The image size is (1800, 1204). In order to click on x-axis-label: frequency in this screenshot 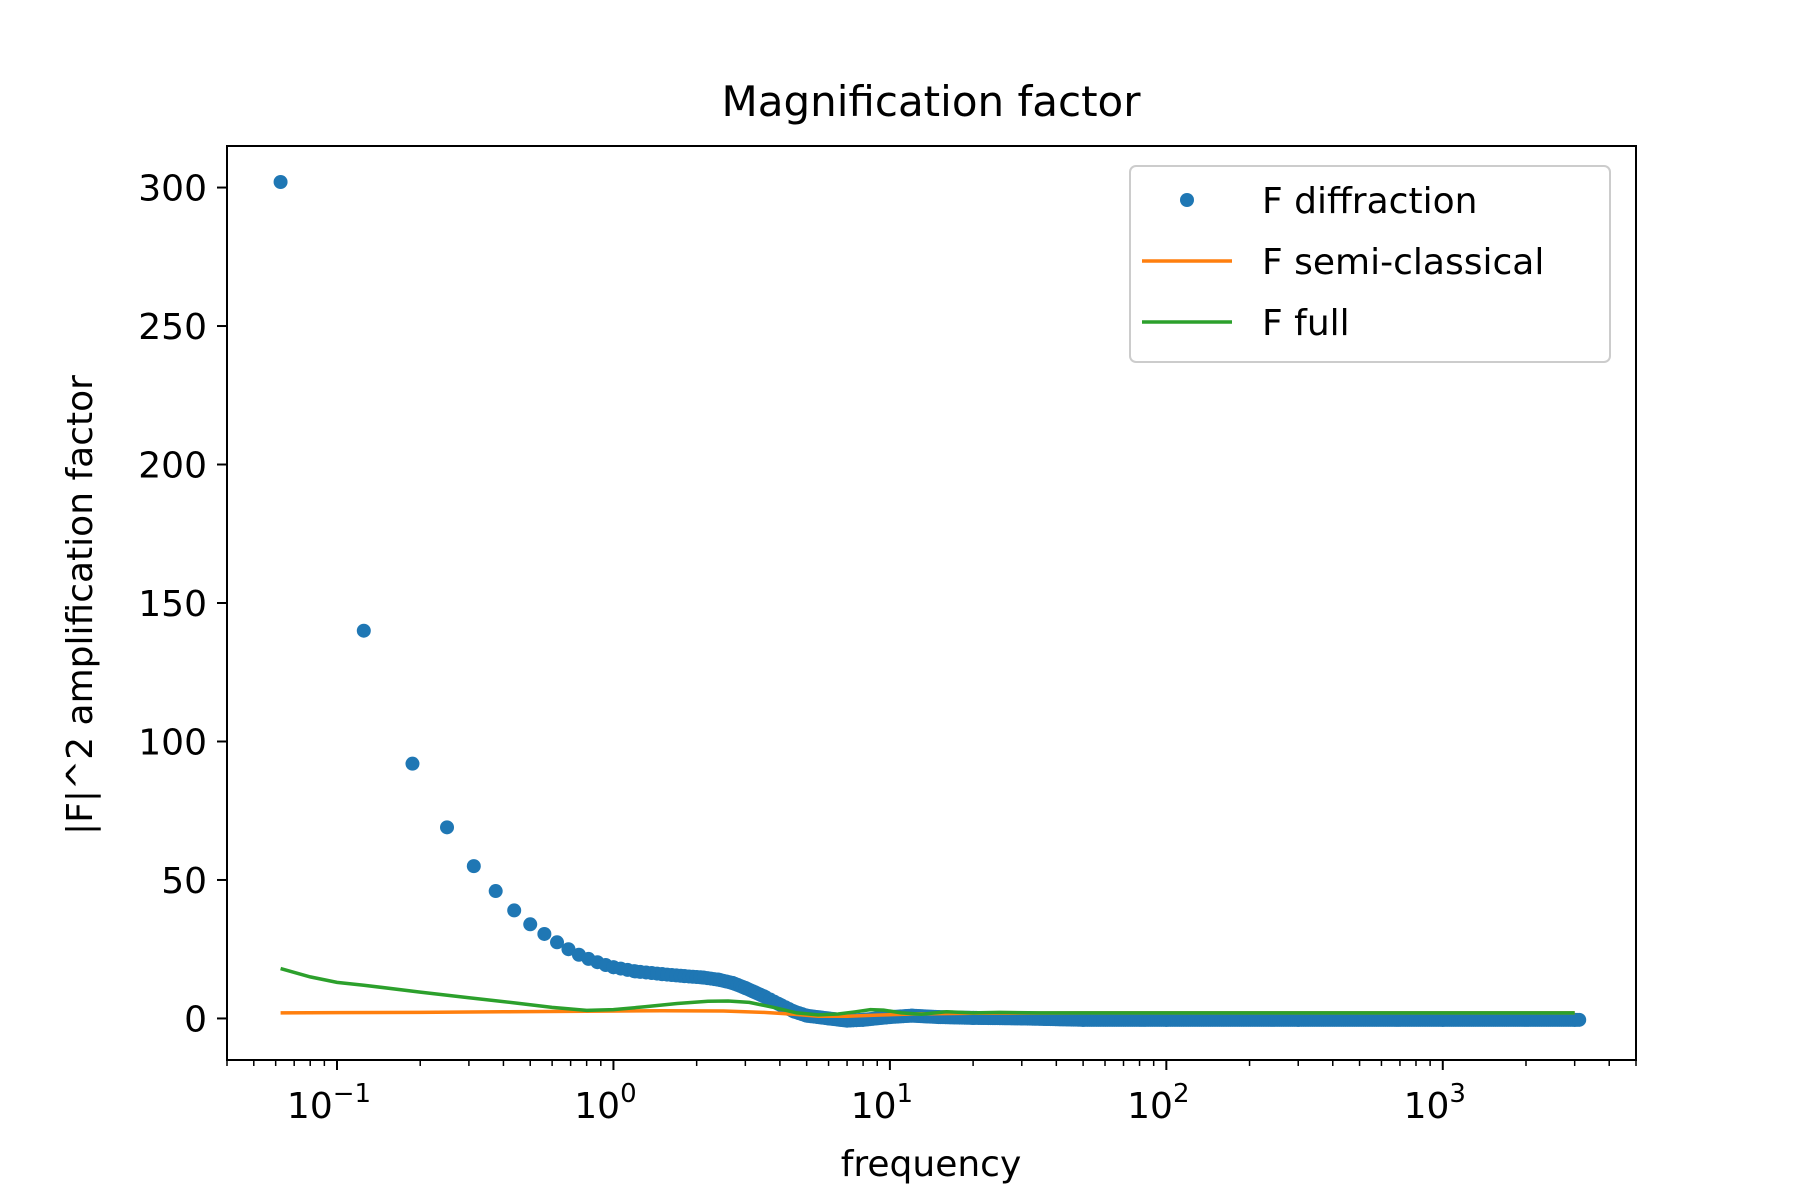, I will do `click(931, 1164)`.